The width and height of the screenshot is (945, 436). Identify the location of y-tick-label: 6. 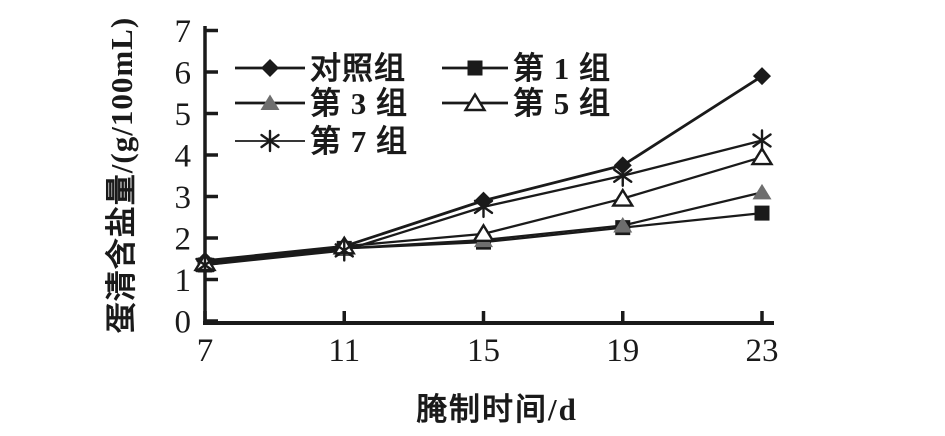
(183, 74).